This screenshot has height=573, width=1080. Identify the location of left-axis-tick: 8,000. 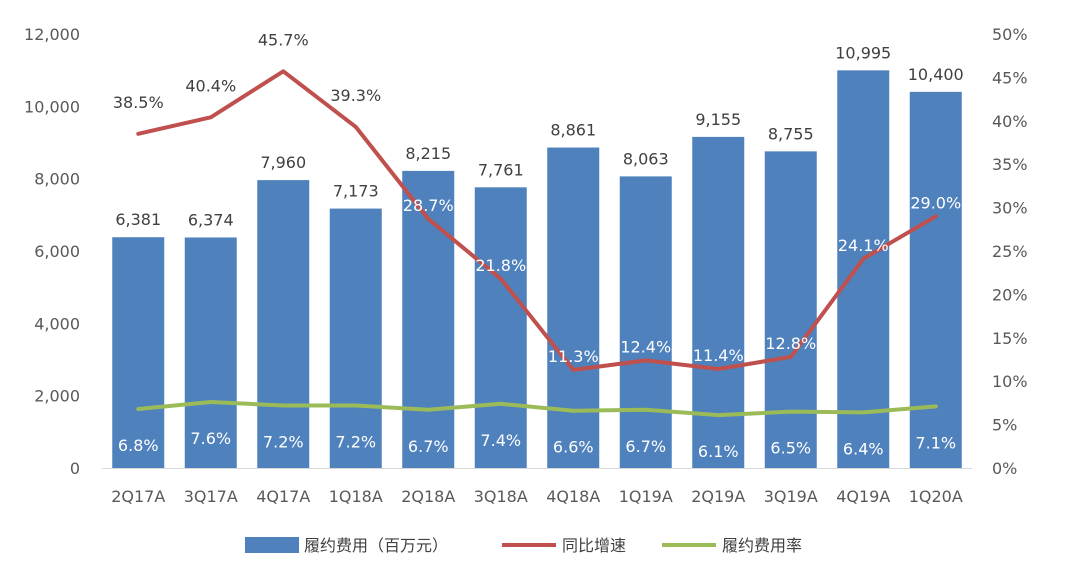
(57, 179).